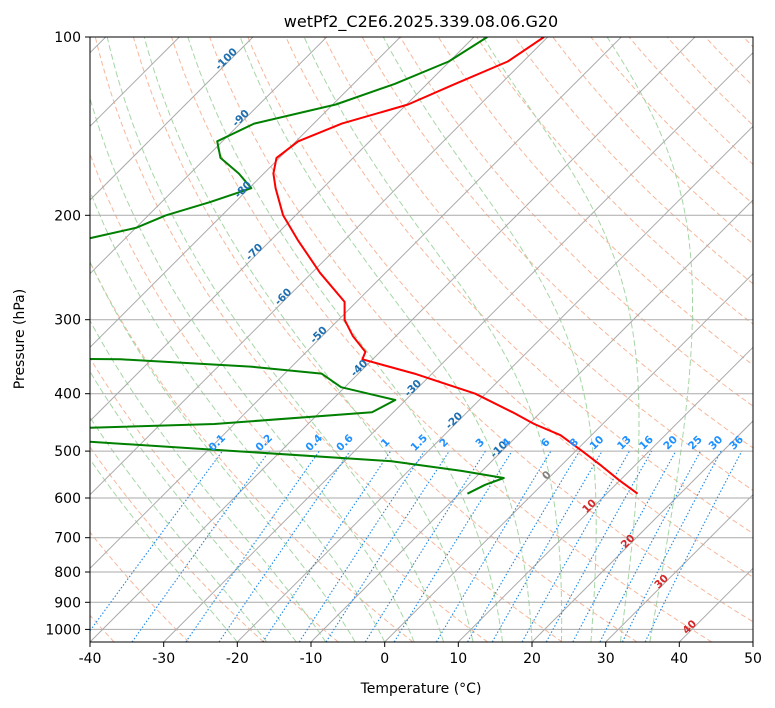  What do you see at coordinates (67, 216) in the screenshot?
I see `y-tick-label: 200` at bounding box center [67, 216].